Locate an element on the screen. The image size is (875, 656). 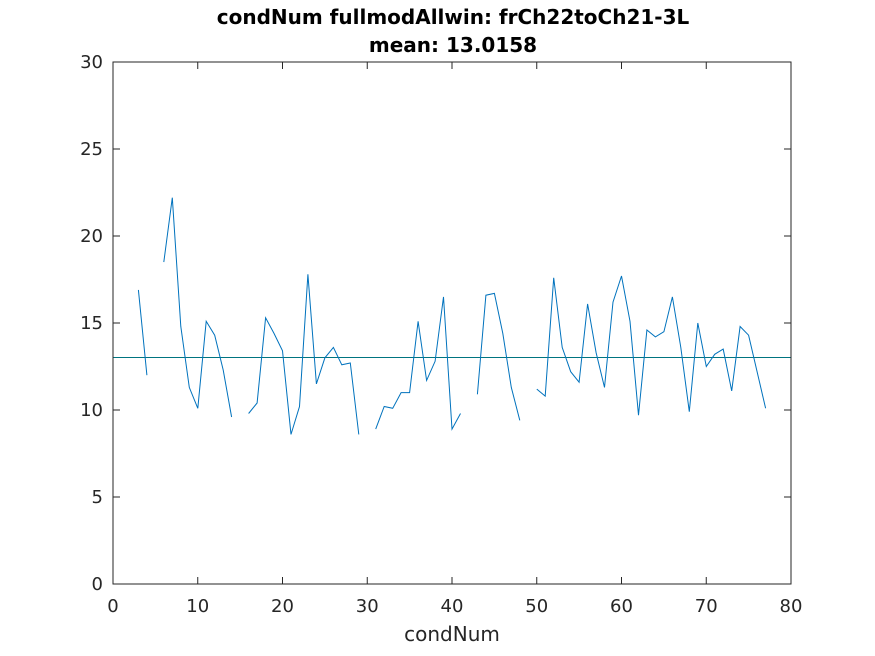
x-tick-label: 30 is located at coordinates (367, 606).